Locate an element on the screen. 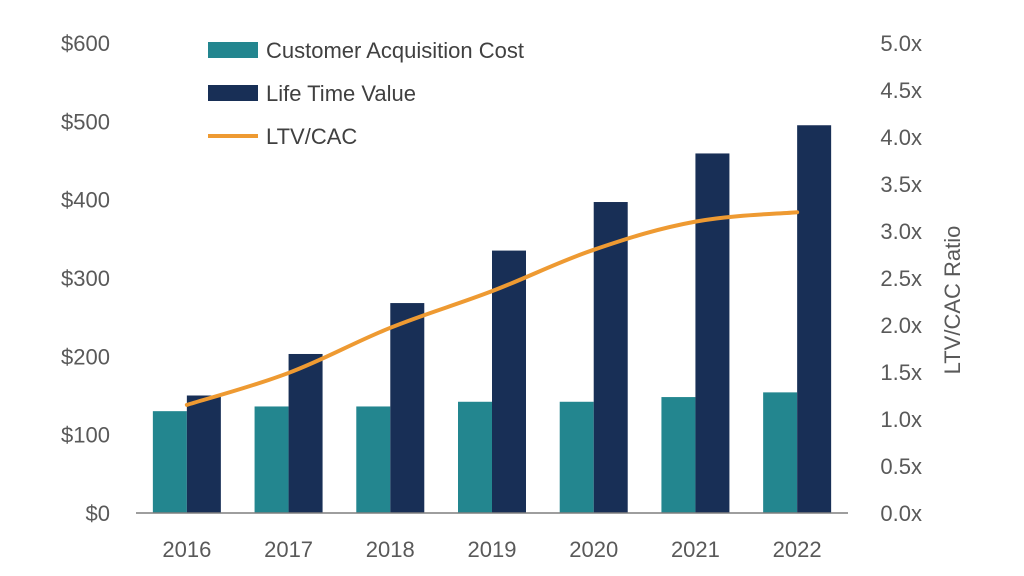  right-tick-label: 0.5x is located at coordinates (901, 466).